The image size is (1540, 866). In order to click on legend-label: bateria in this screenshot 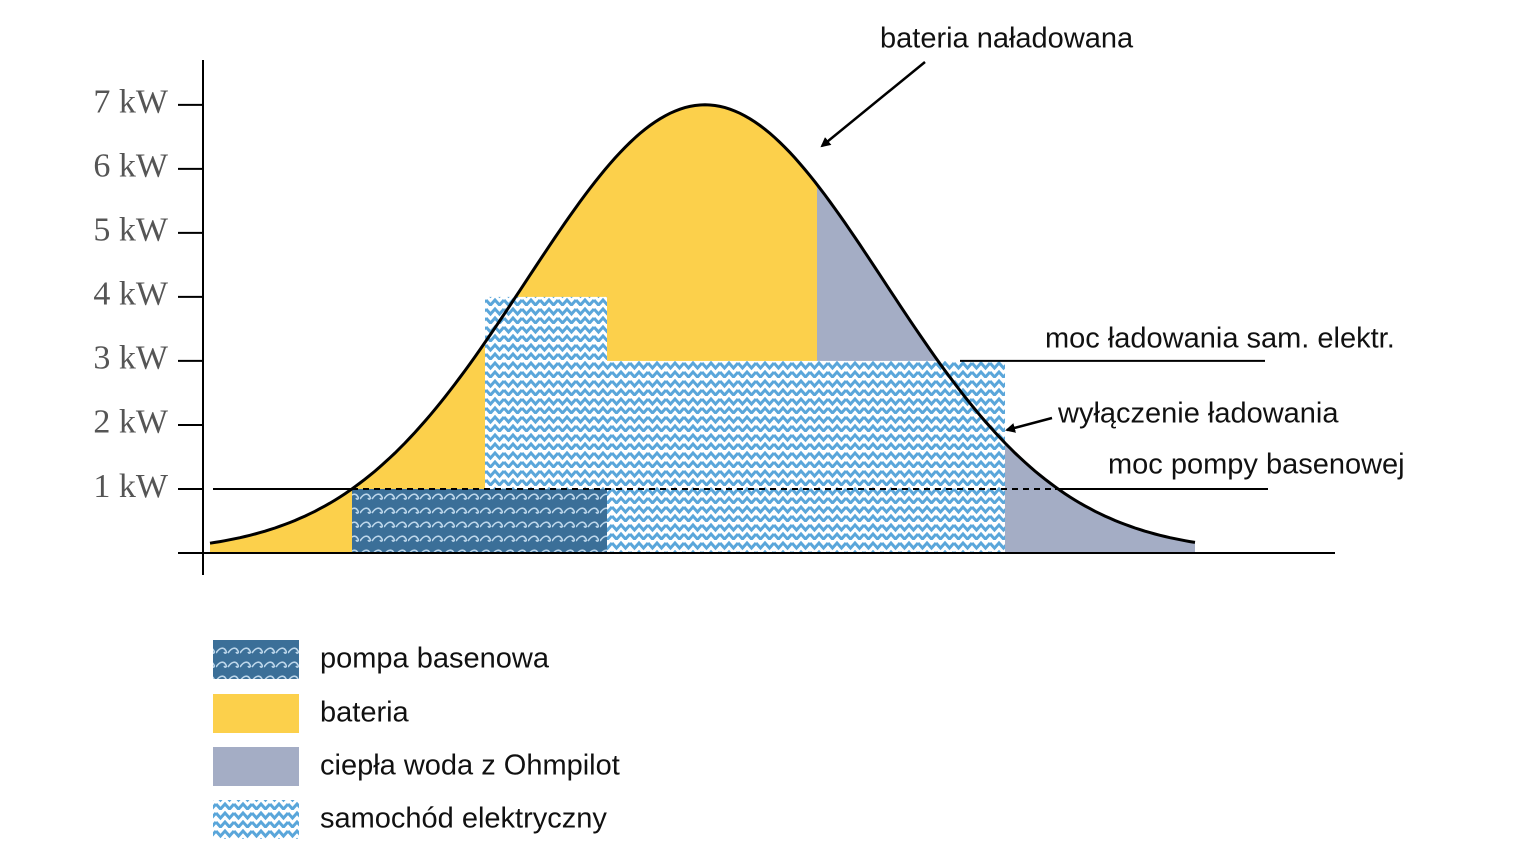, I will do `click(365, 713)`.